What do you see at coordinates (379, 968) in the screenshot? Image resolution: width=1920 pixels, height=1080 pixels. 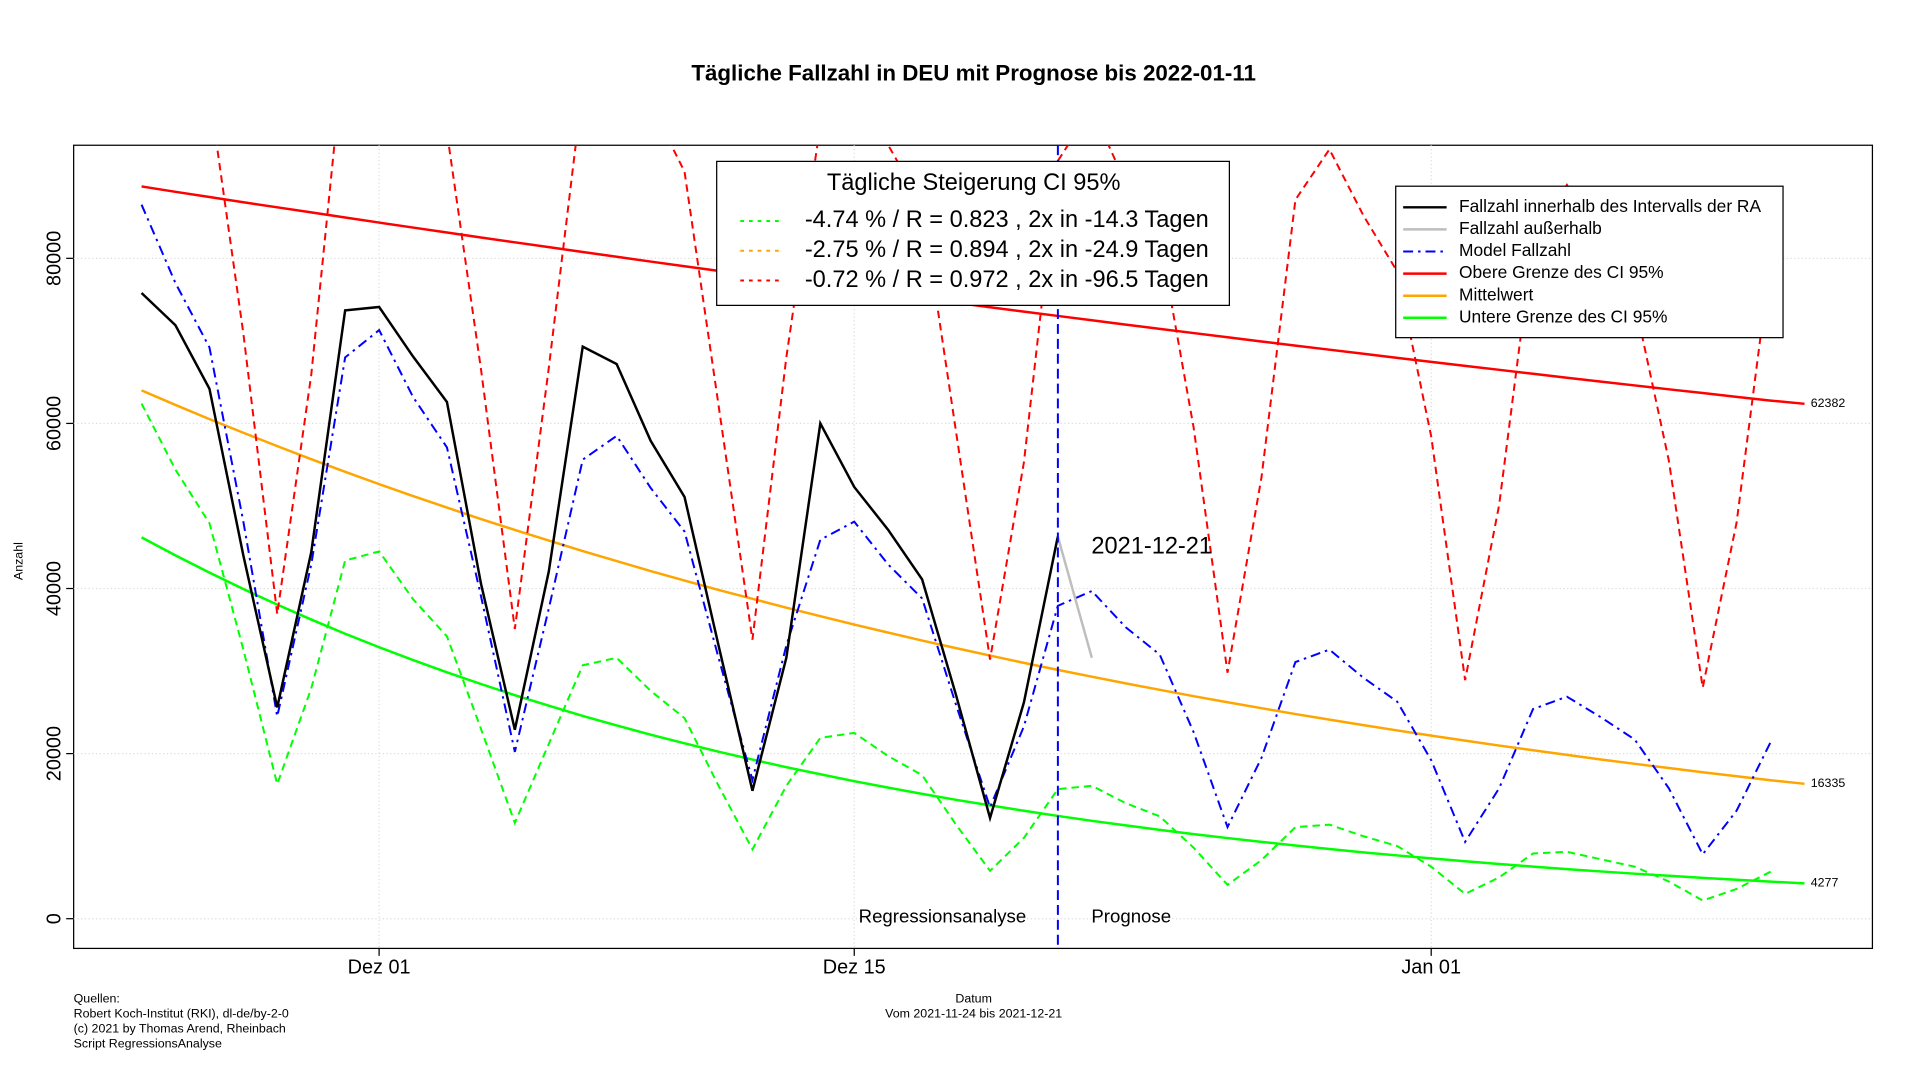 I see `x-tick-label: Dez 01` at bounding box center [379, 968].